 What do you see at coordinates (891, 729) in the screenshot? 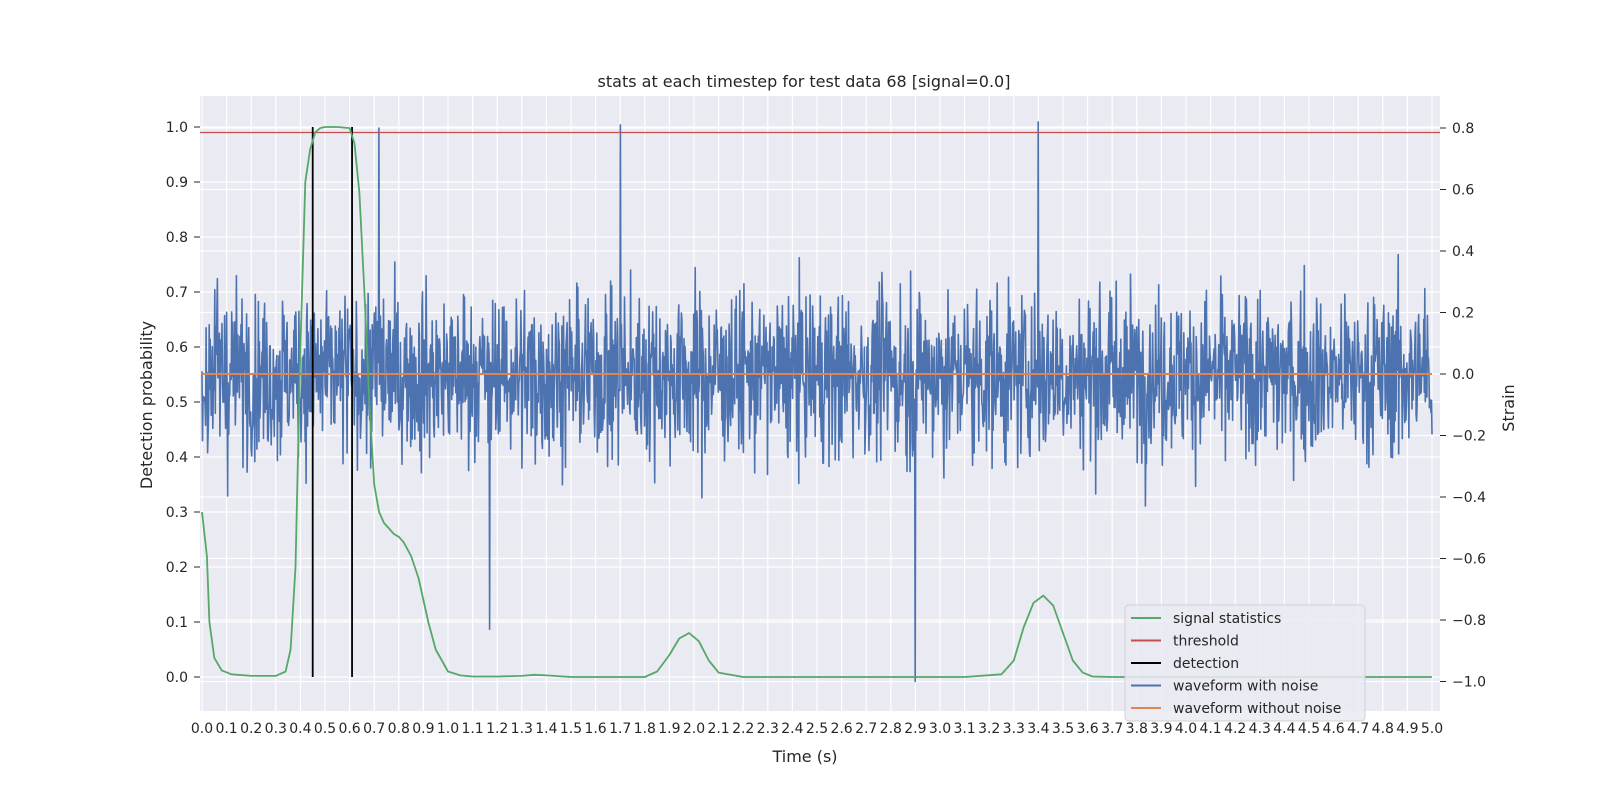
I see `x-tick-label: 2.8` at bounding box center [891, 729].